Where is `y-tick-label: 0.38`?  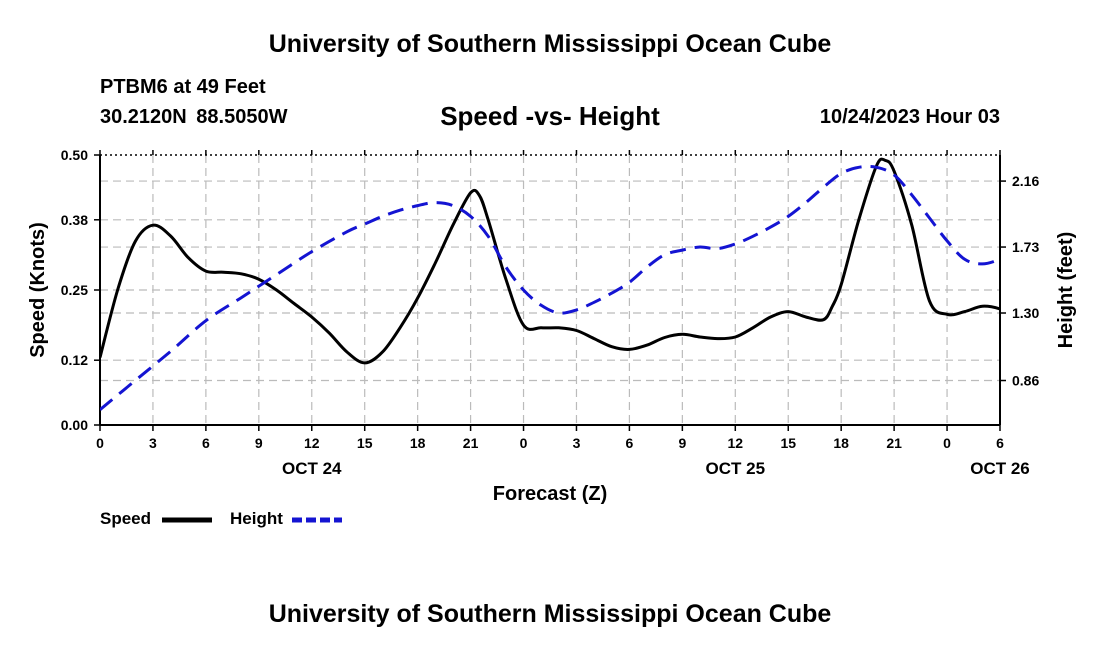 y-tick-label: 0.38 is located at coordinates (74, 220).